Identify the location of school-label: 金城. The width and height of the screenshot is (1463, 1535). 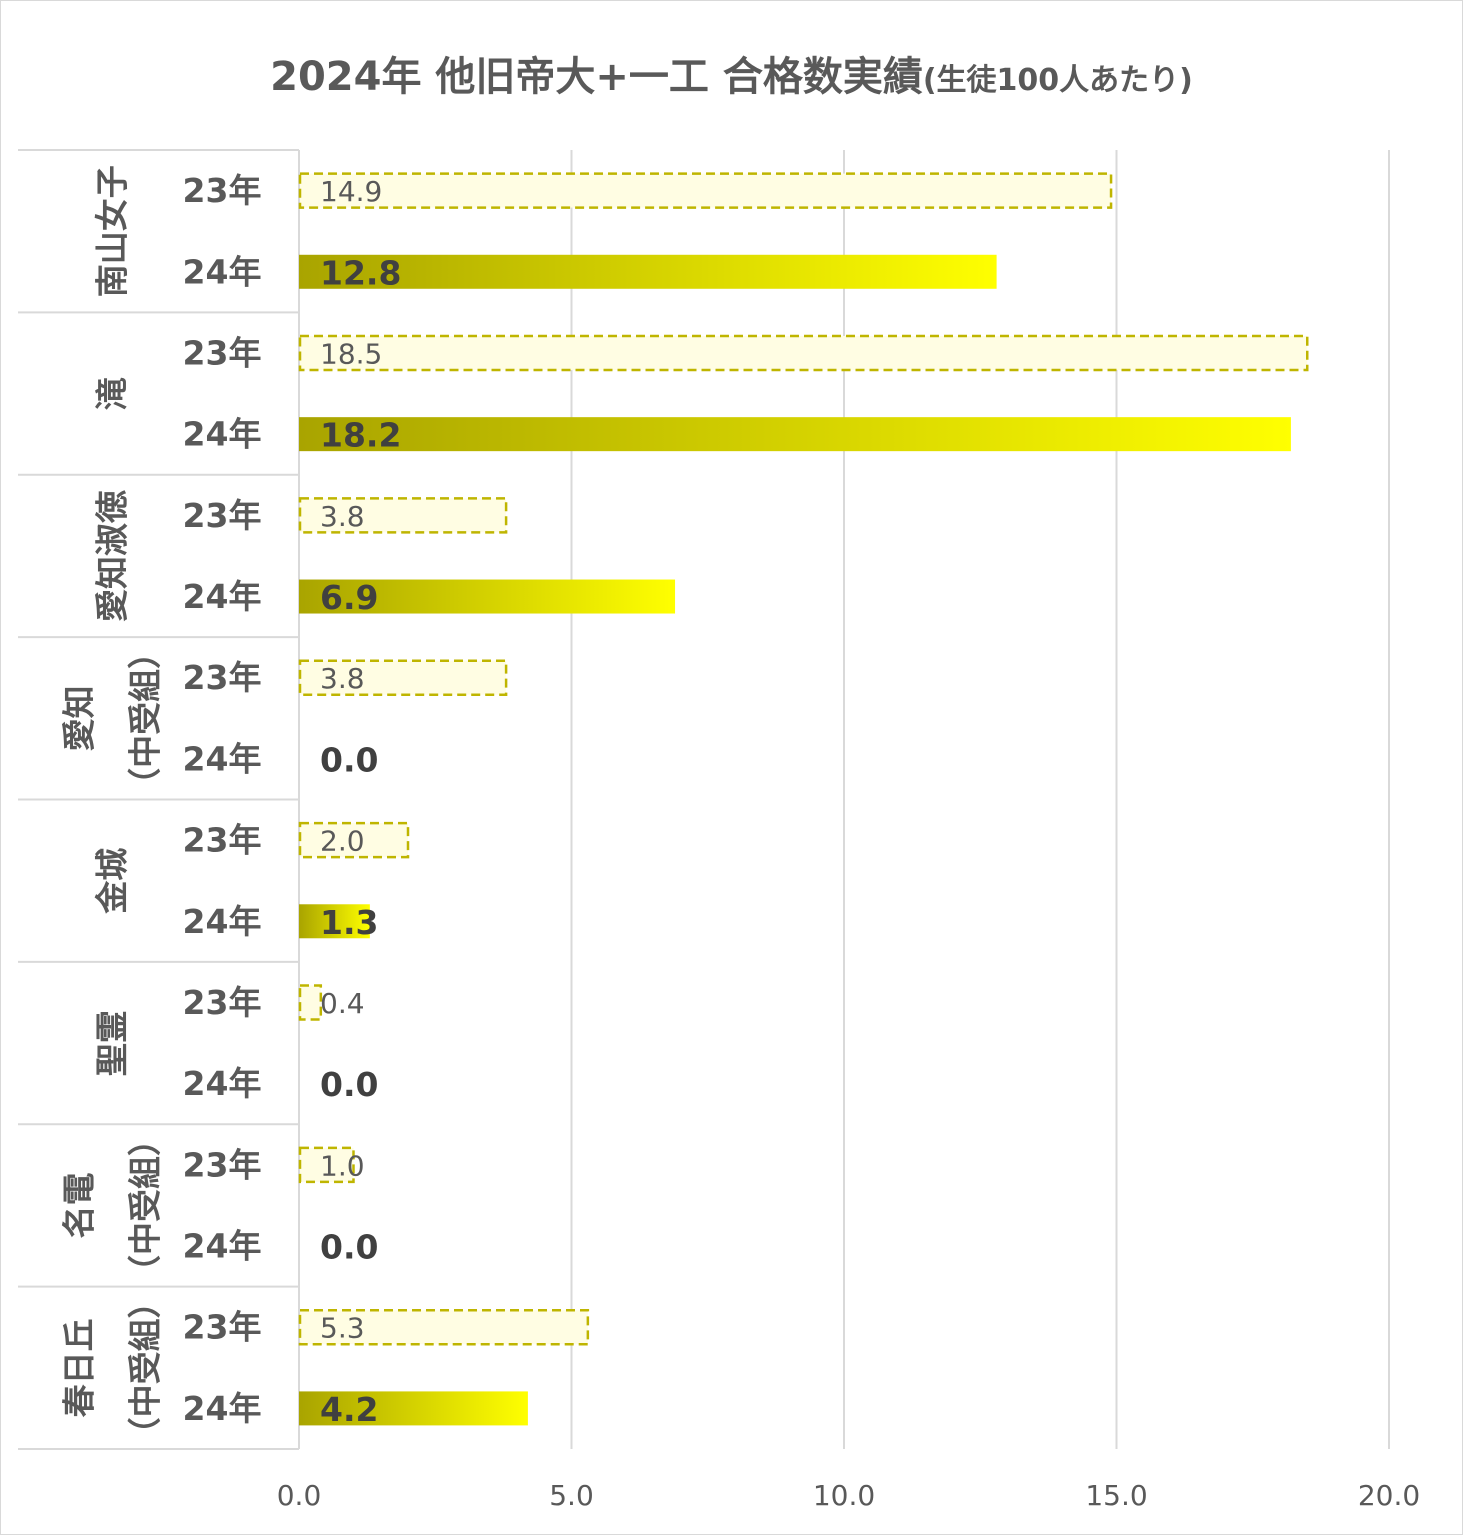
(112, 881).